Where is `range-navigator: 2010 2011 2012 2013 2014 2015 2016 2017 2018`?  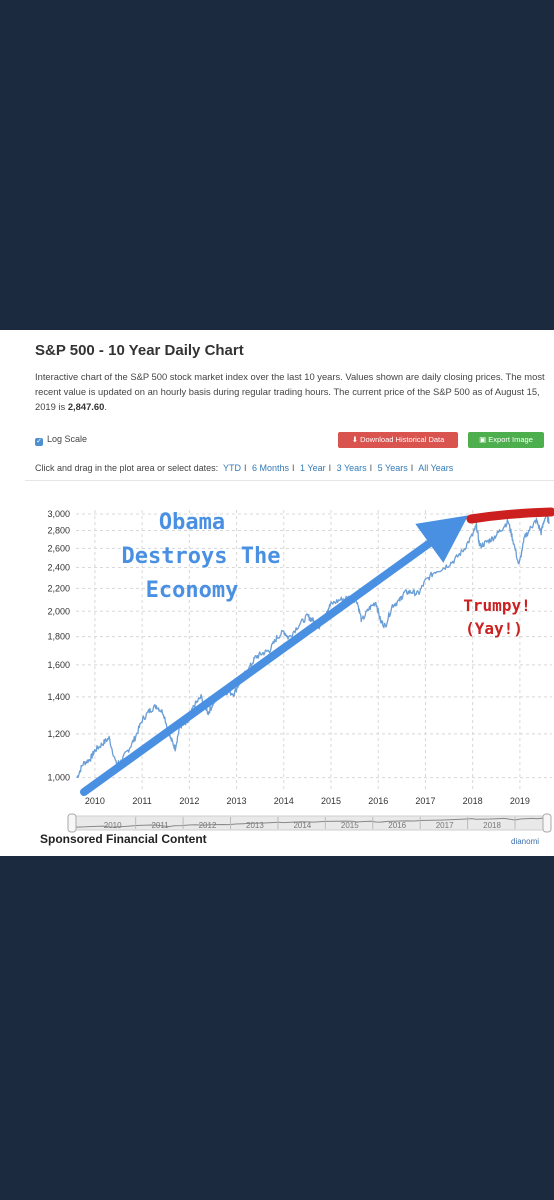
range-navigator: 2010 2011 2012 2013 2014 2015 2016 2017 2018 is located at coordinates (309, 823).